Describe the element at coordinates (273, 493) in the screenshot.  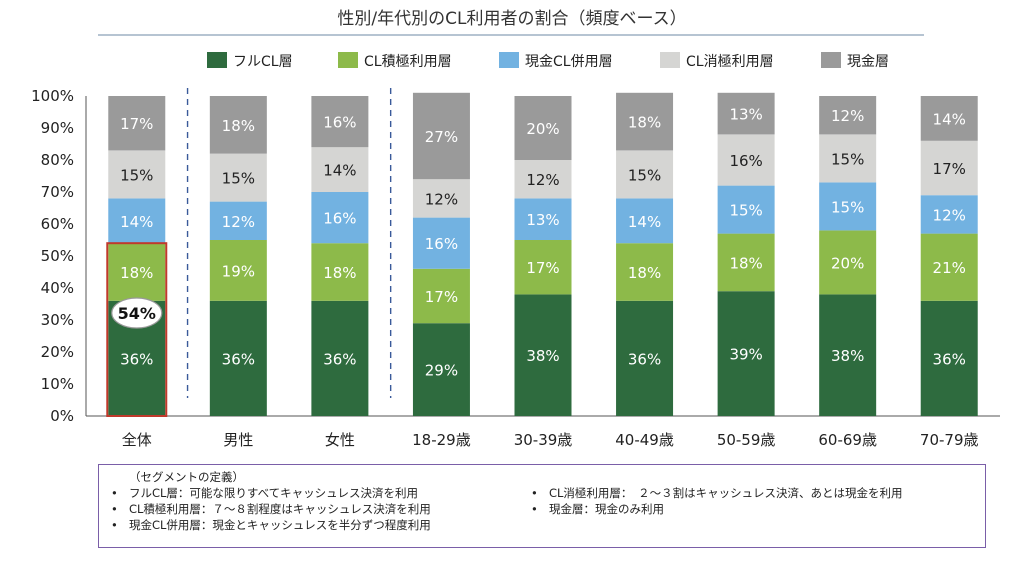
I see `definition-text: フルCL層：可能な限りすべてキャッシュレス決済を利用` at that location.